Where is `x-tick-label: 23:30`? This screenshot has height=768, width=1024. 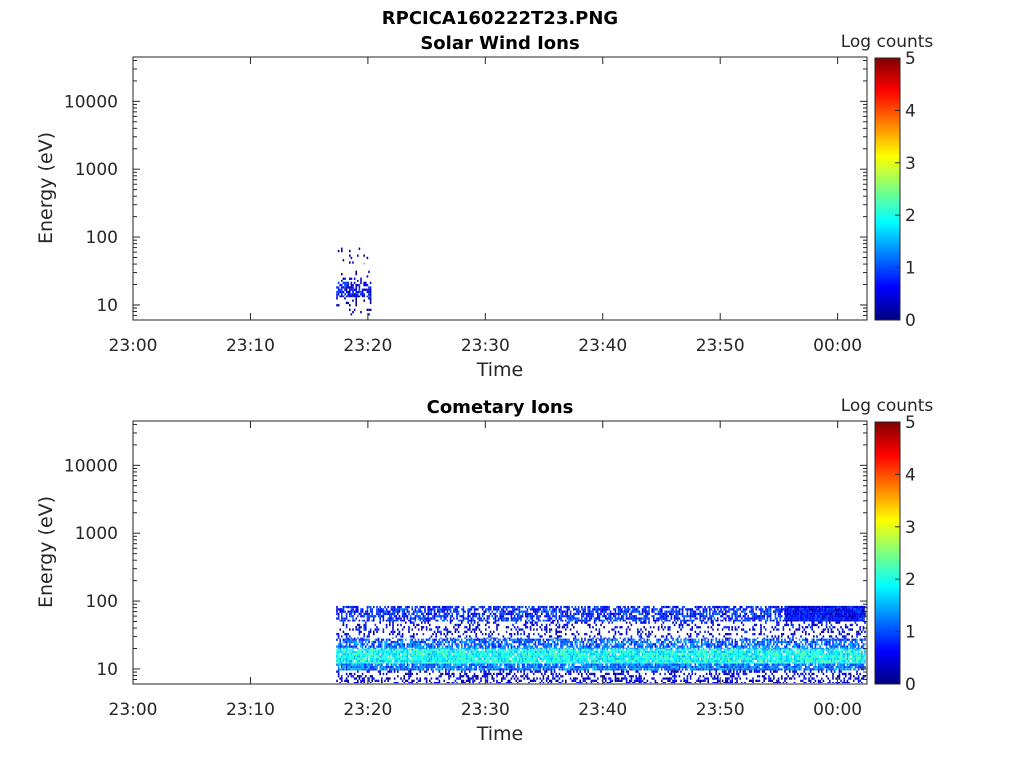 x-tick-label: 23:30 is located at coordinates (485, 346).